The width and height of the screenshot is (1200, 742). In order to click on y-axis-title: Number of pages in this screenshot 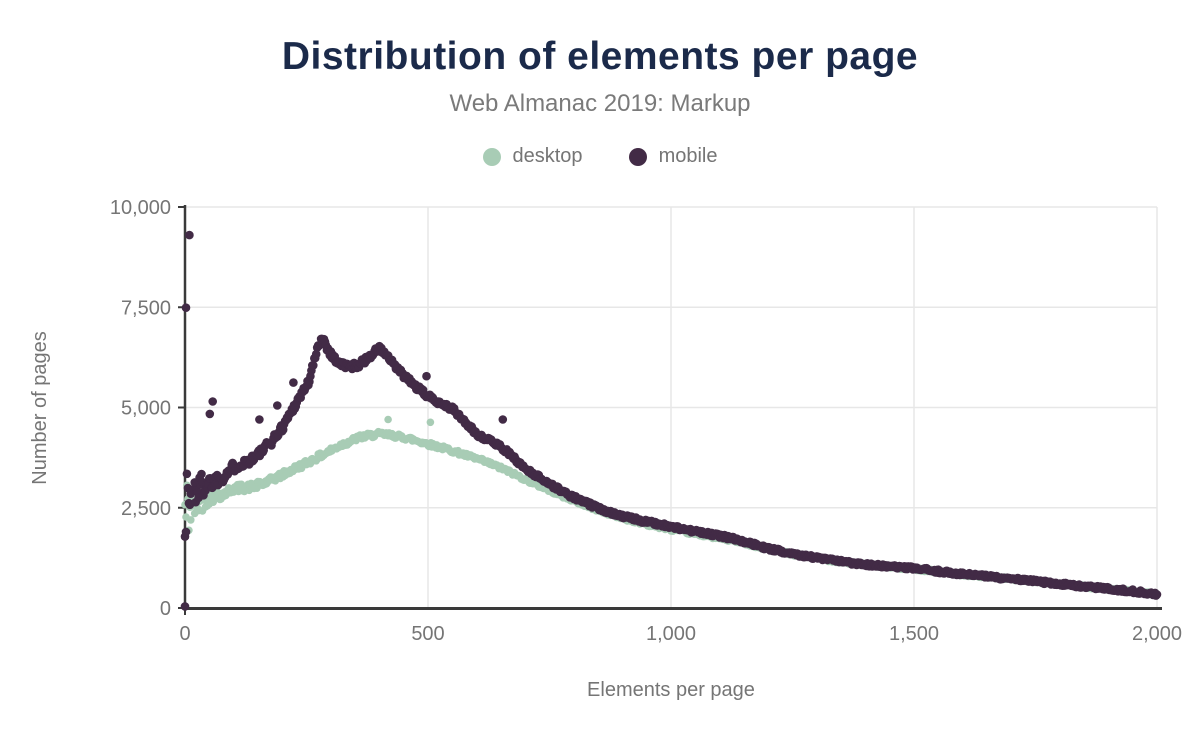, I will do `click(40, 407)`.